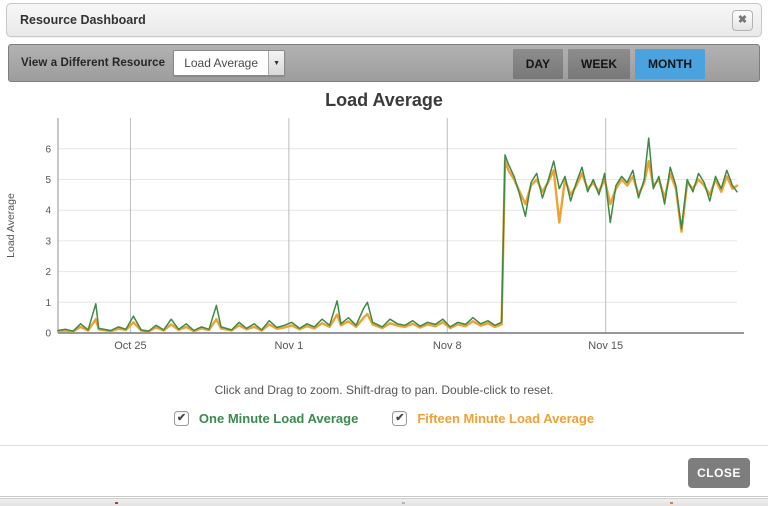  I want to click on modal-title: Resource Dashboard, so click(83, 20).